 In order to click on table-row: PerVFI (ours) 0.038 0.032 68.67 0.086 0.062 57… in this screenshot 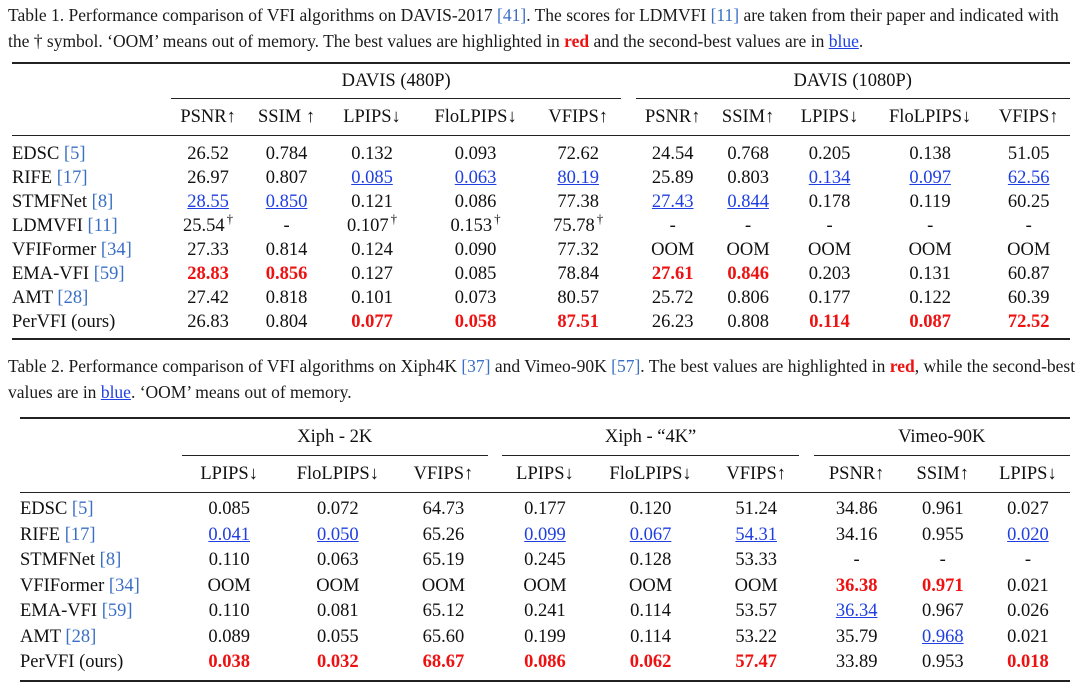, I will do `click(545, 665)`.